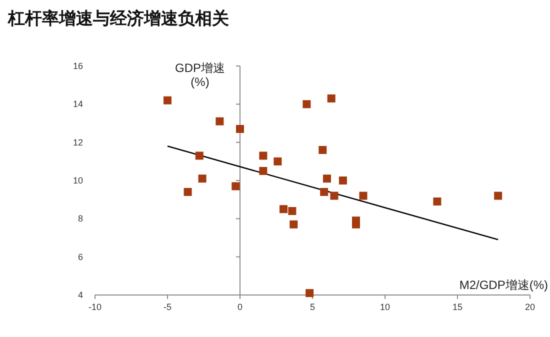 This screenshot has height=337, width=550. I want to click on x-tick-label: 10, so click(385, 307).